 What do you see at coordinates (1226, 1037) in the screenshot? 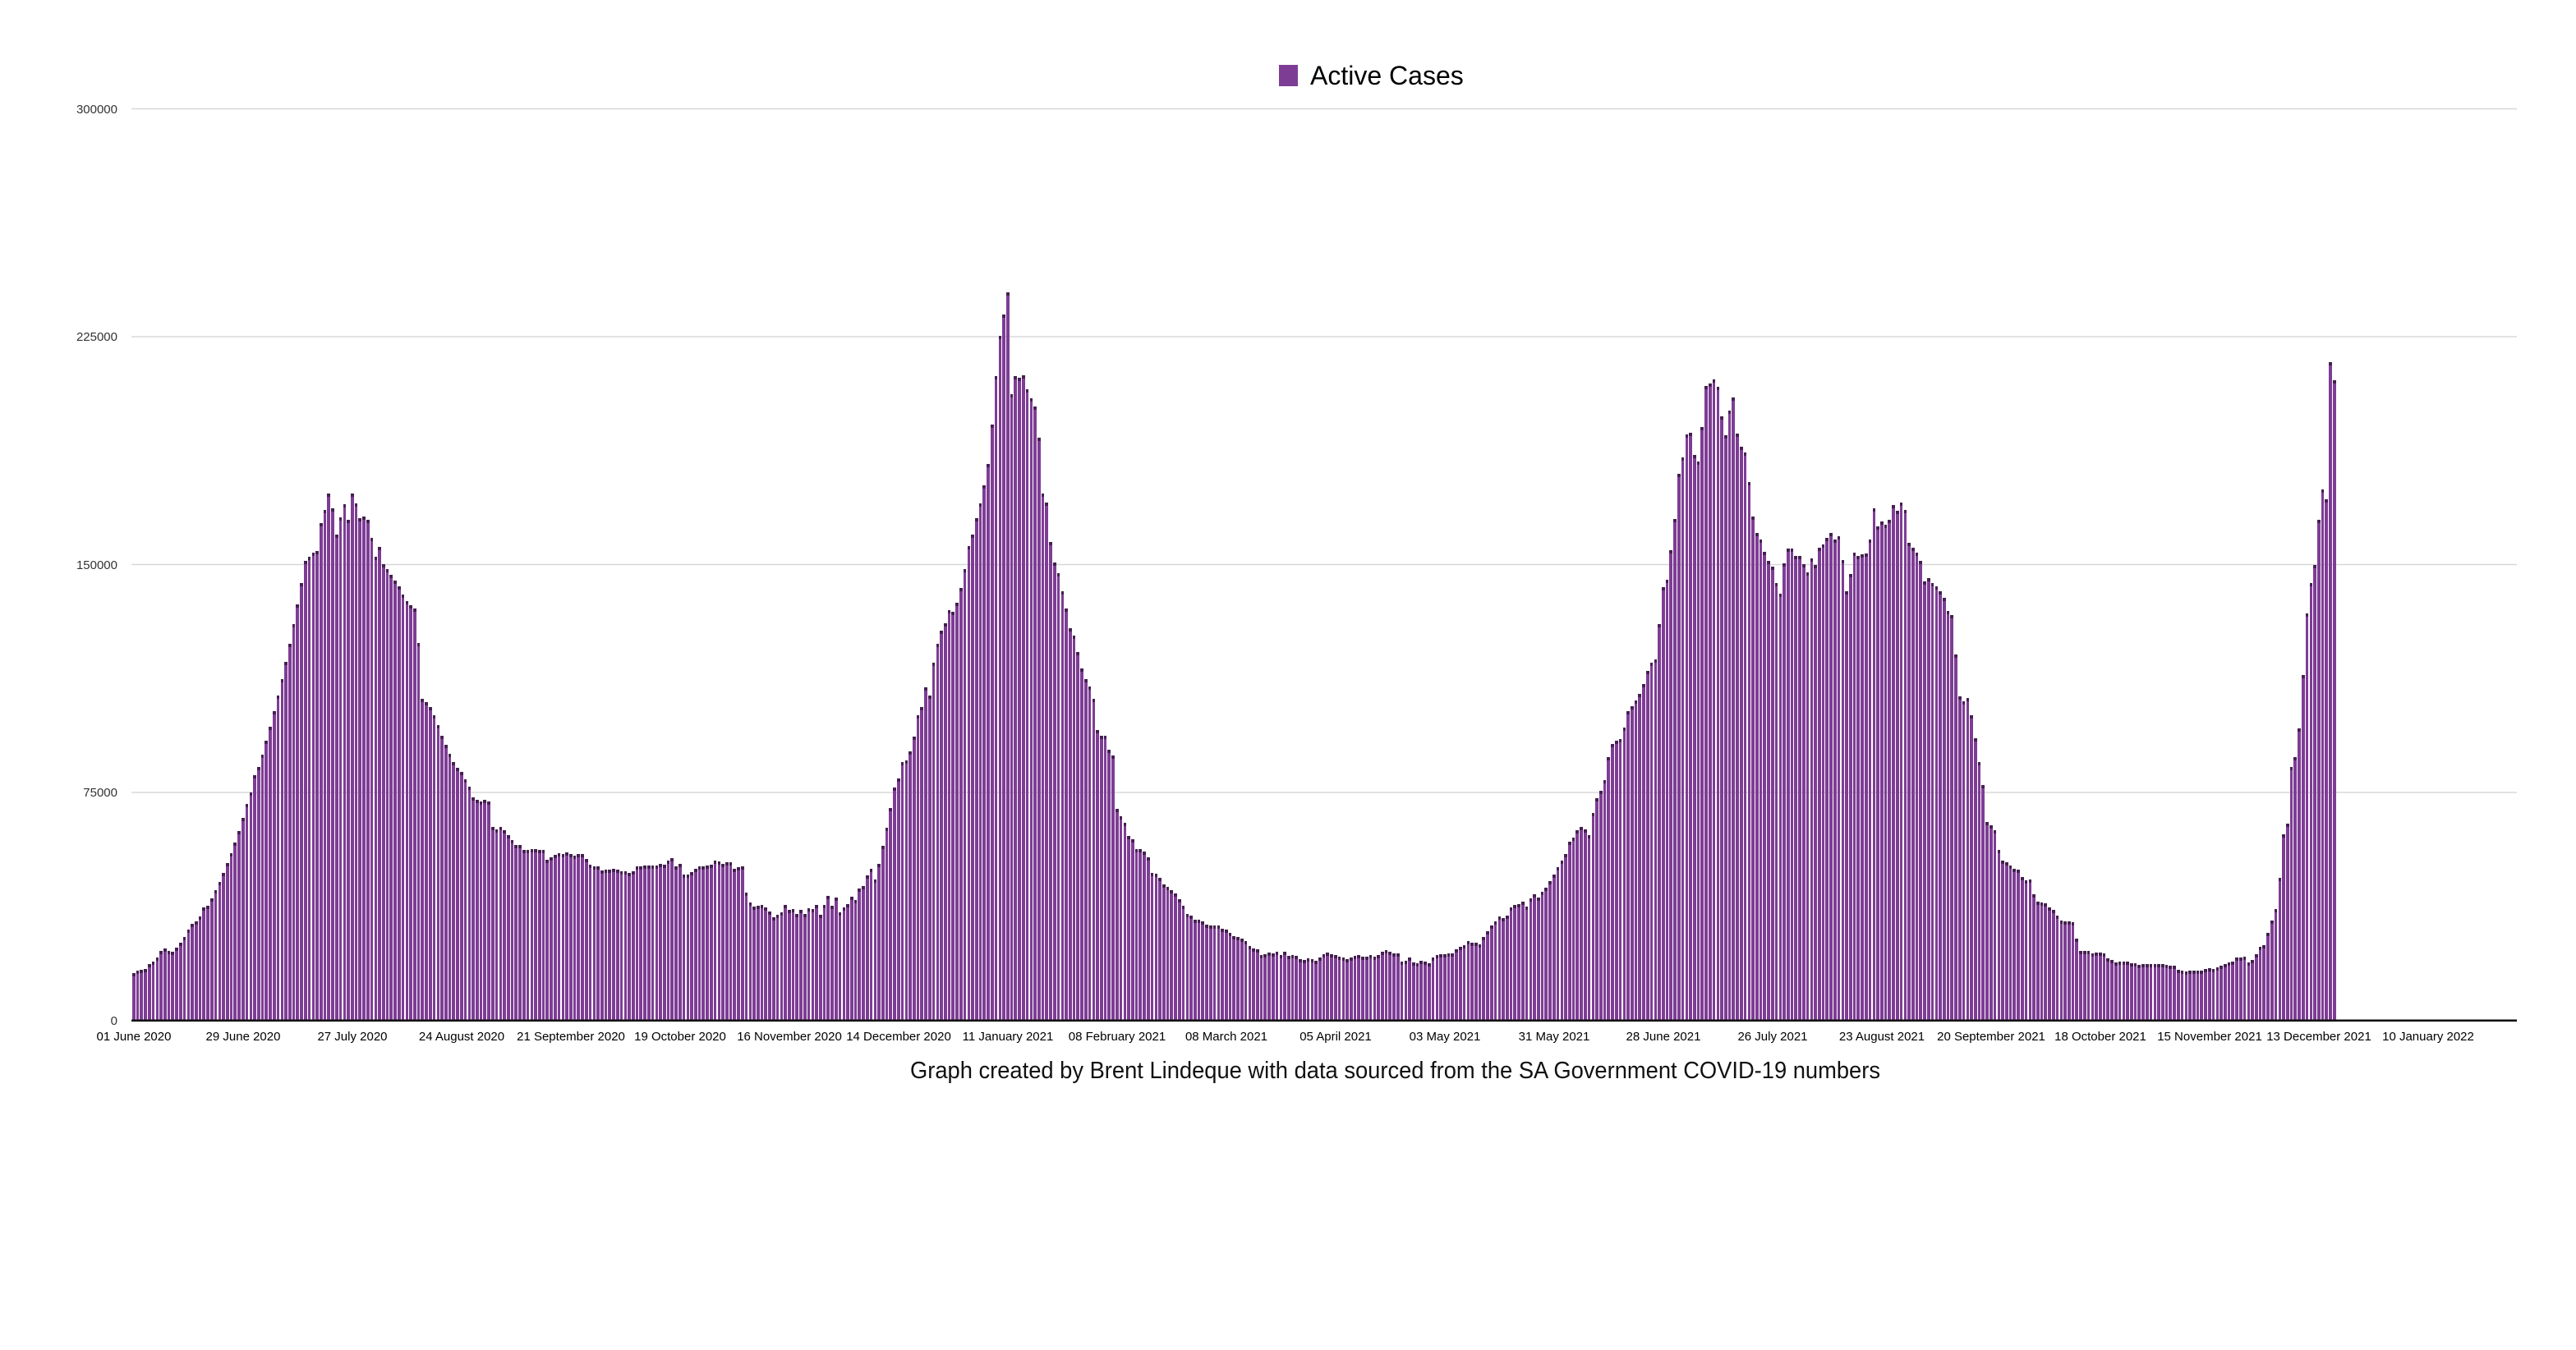
I see `svg-text: 08 March 2021` at bounding box center [1226, 1037].